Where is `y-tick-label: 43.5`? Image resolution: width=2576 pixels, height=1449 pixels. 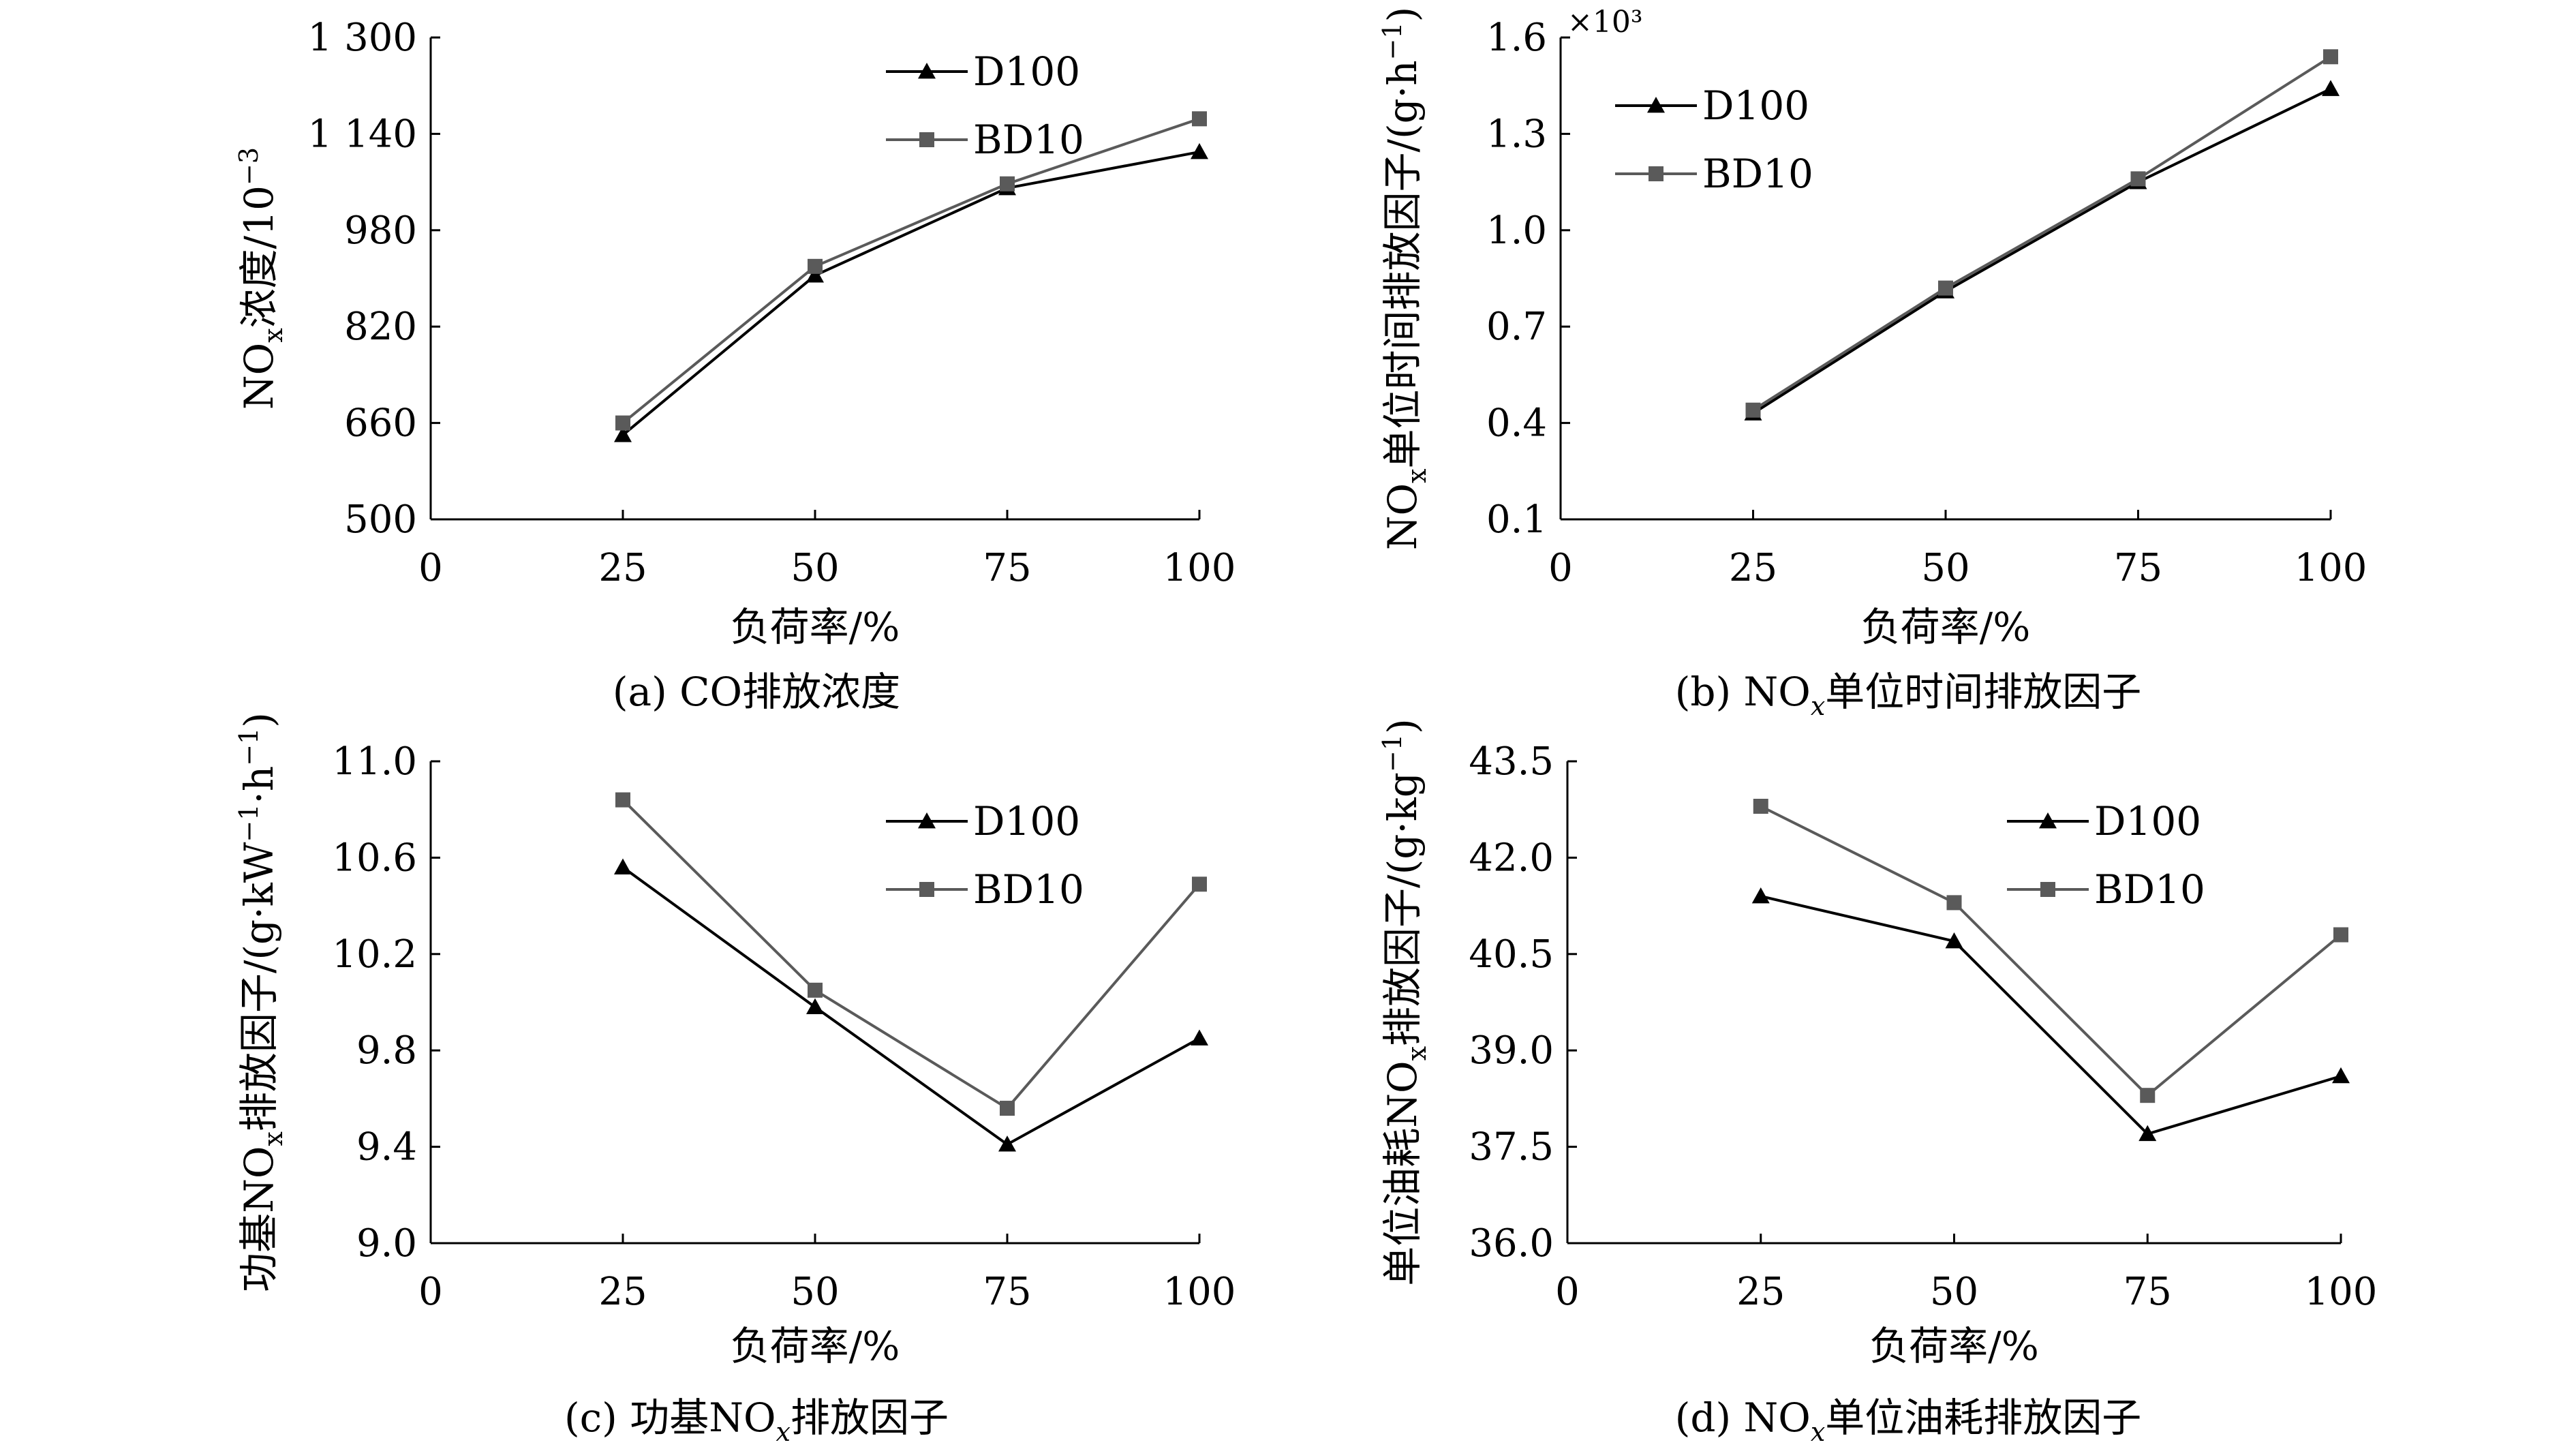 y-tick-label: 43.5 is located at coordinates (1512, 761).